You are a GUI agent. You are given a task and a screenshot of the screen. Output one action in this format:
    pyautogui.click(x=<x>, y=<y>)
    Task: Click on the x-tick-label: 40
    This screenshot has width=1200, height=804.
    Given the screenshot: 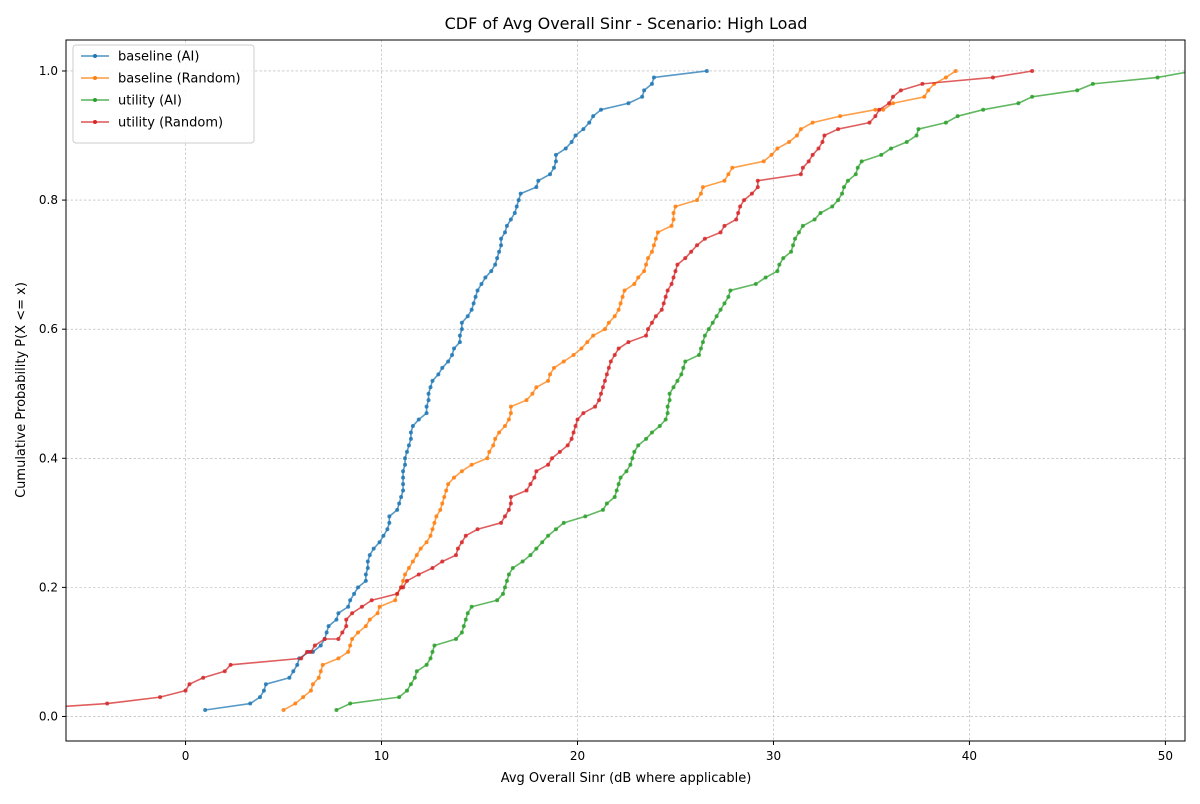 What is the action you would take?
    pyautogui.click(x=969, y=756)
    